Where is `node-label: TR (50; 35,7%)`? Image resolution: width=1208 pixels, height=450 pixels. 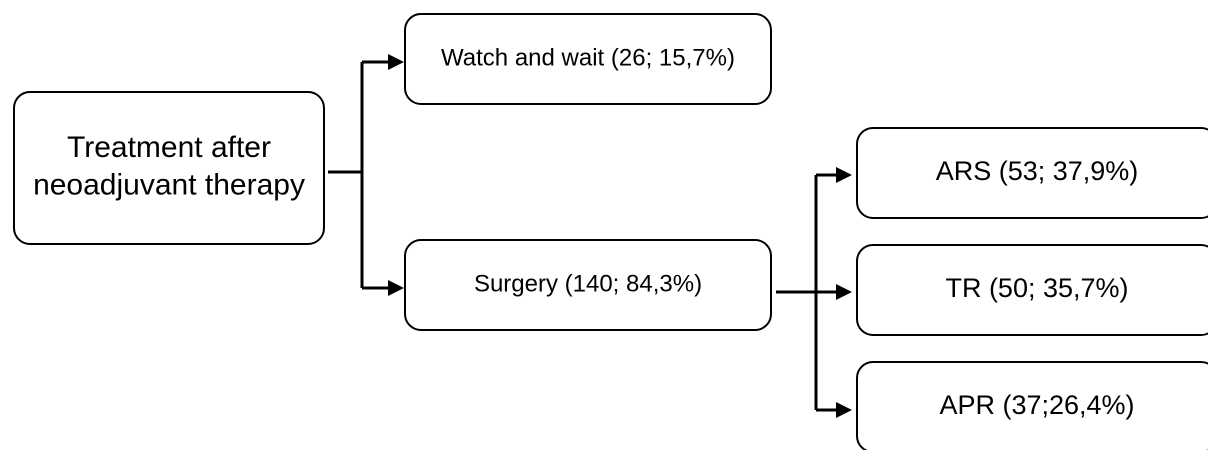
node-label: TR (50; 35,7%) is located at coordinates (1036, 288).